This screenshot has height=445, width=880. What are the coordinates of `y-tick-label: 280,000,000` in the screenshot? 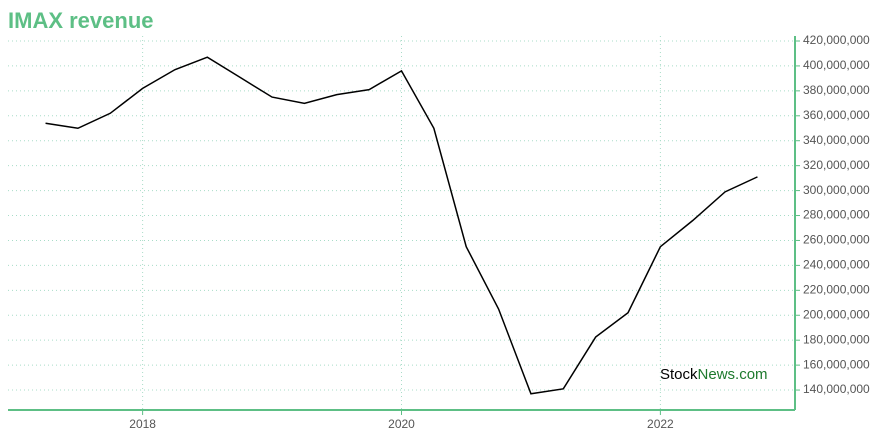 It's located at (836, 215).